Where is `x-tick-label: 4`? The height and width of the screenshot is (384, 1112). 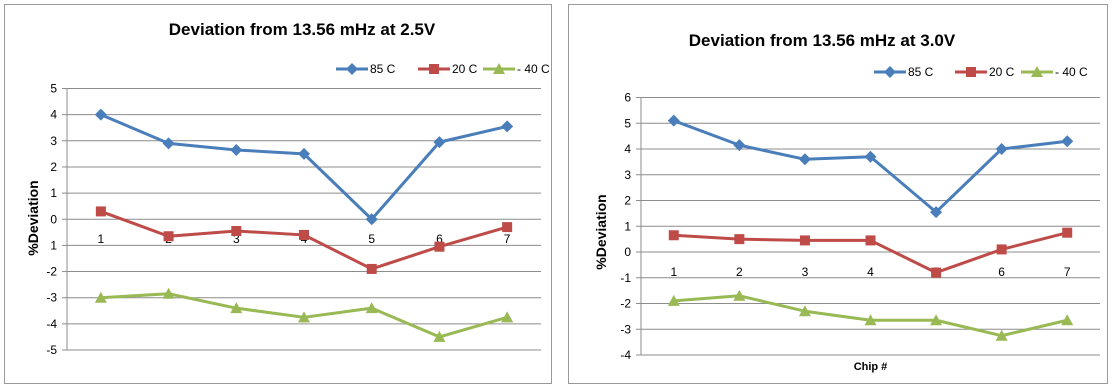
x-tick-label: 4 is located at coordinates (870, 272).